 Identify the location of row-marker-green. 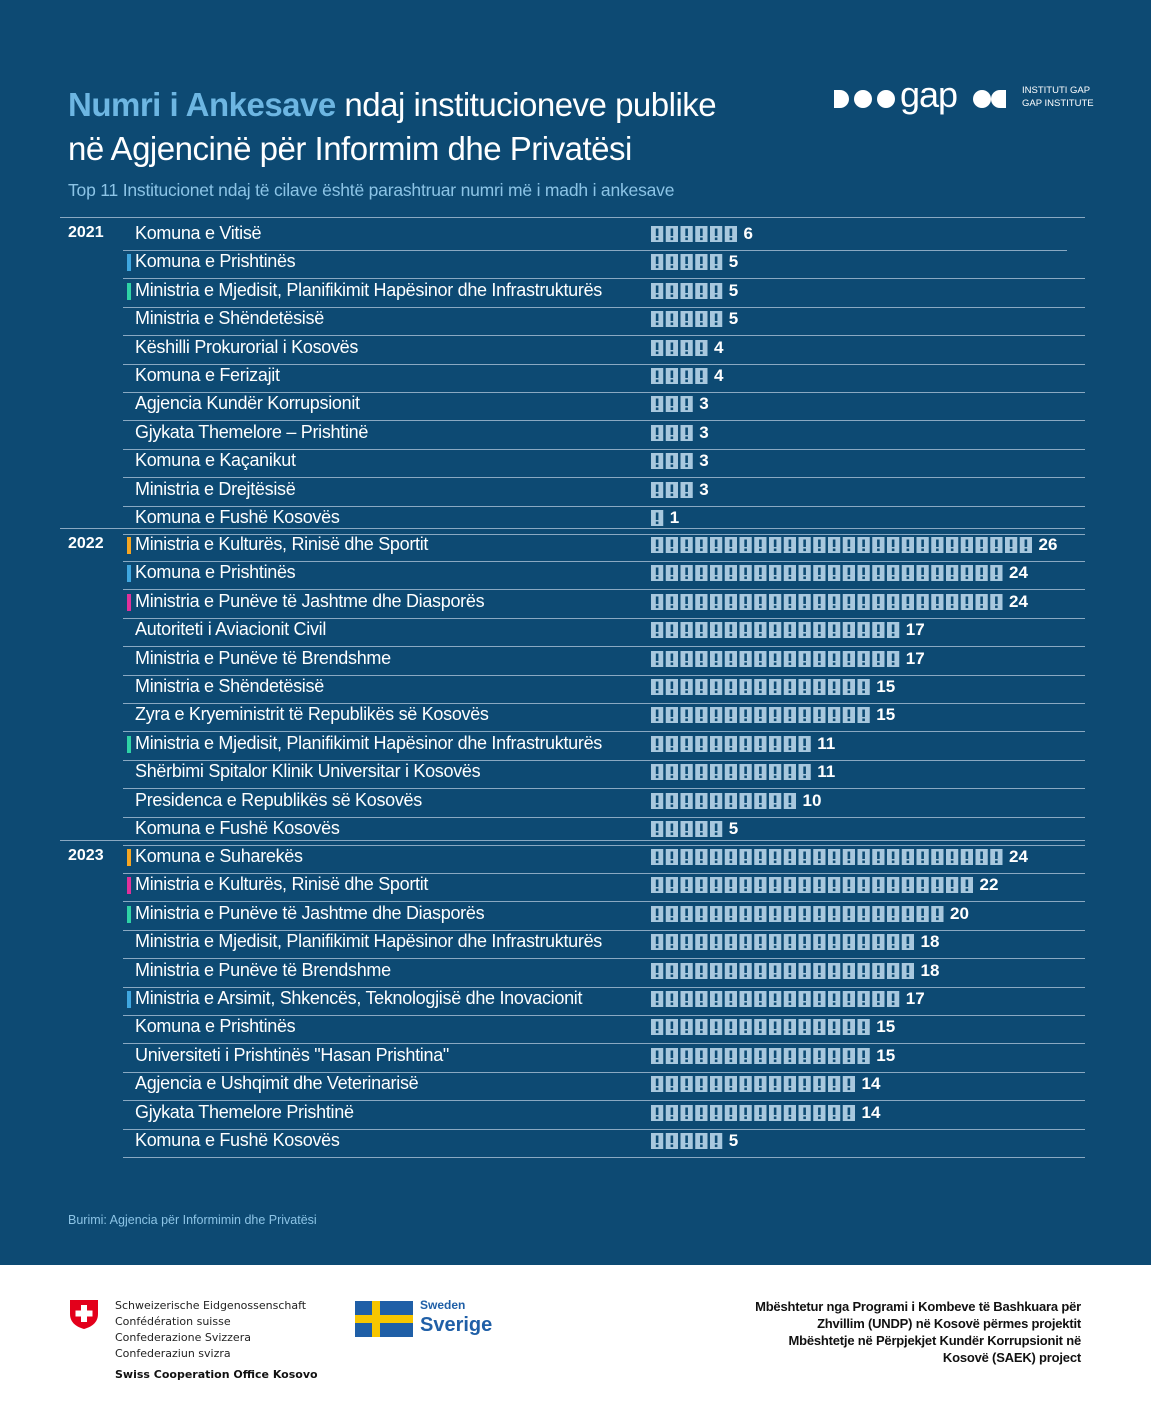
(129, 744).